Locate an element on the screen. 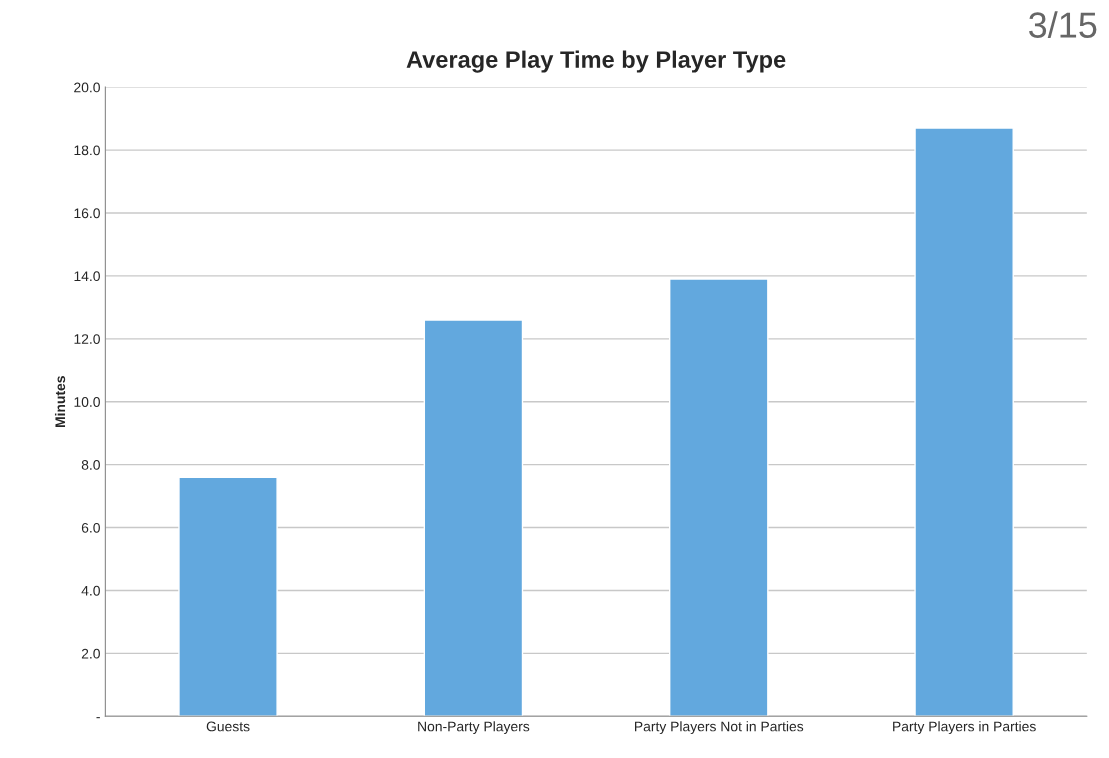  y-tick-label: 4.0 is located at coordinates (90, 590).